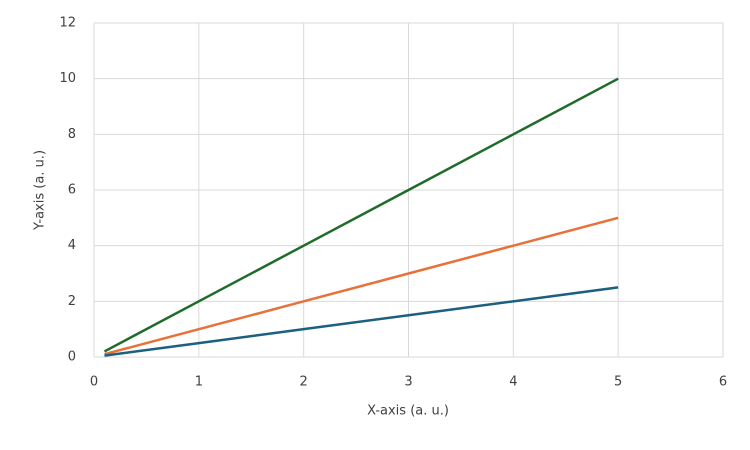  I want to click on x-tick-label: 3, so click(408, 382).